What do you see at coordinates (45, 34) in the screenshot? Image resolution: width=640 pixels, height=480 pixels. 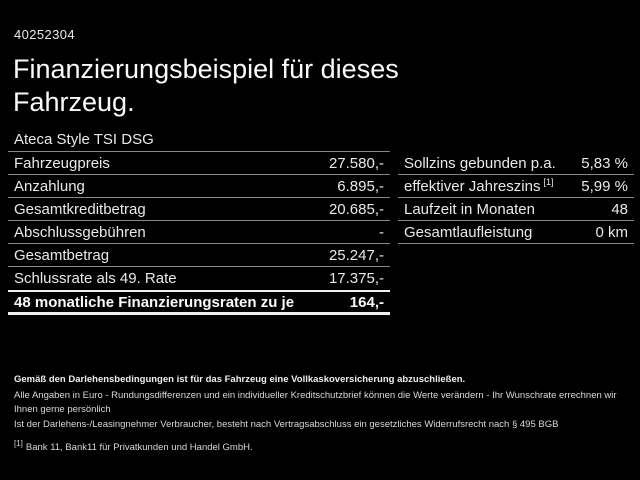 I see `vehicle-id: 40252304` at bounding box center [45, 34].